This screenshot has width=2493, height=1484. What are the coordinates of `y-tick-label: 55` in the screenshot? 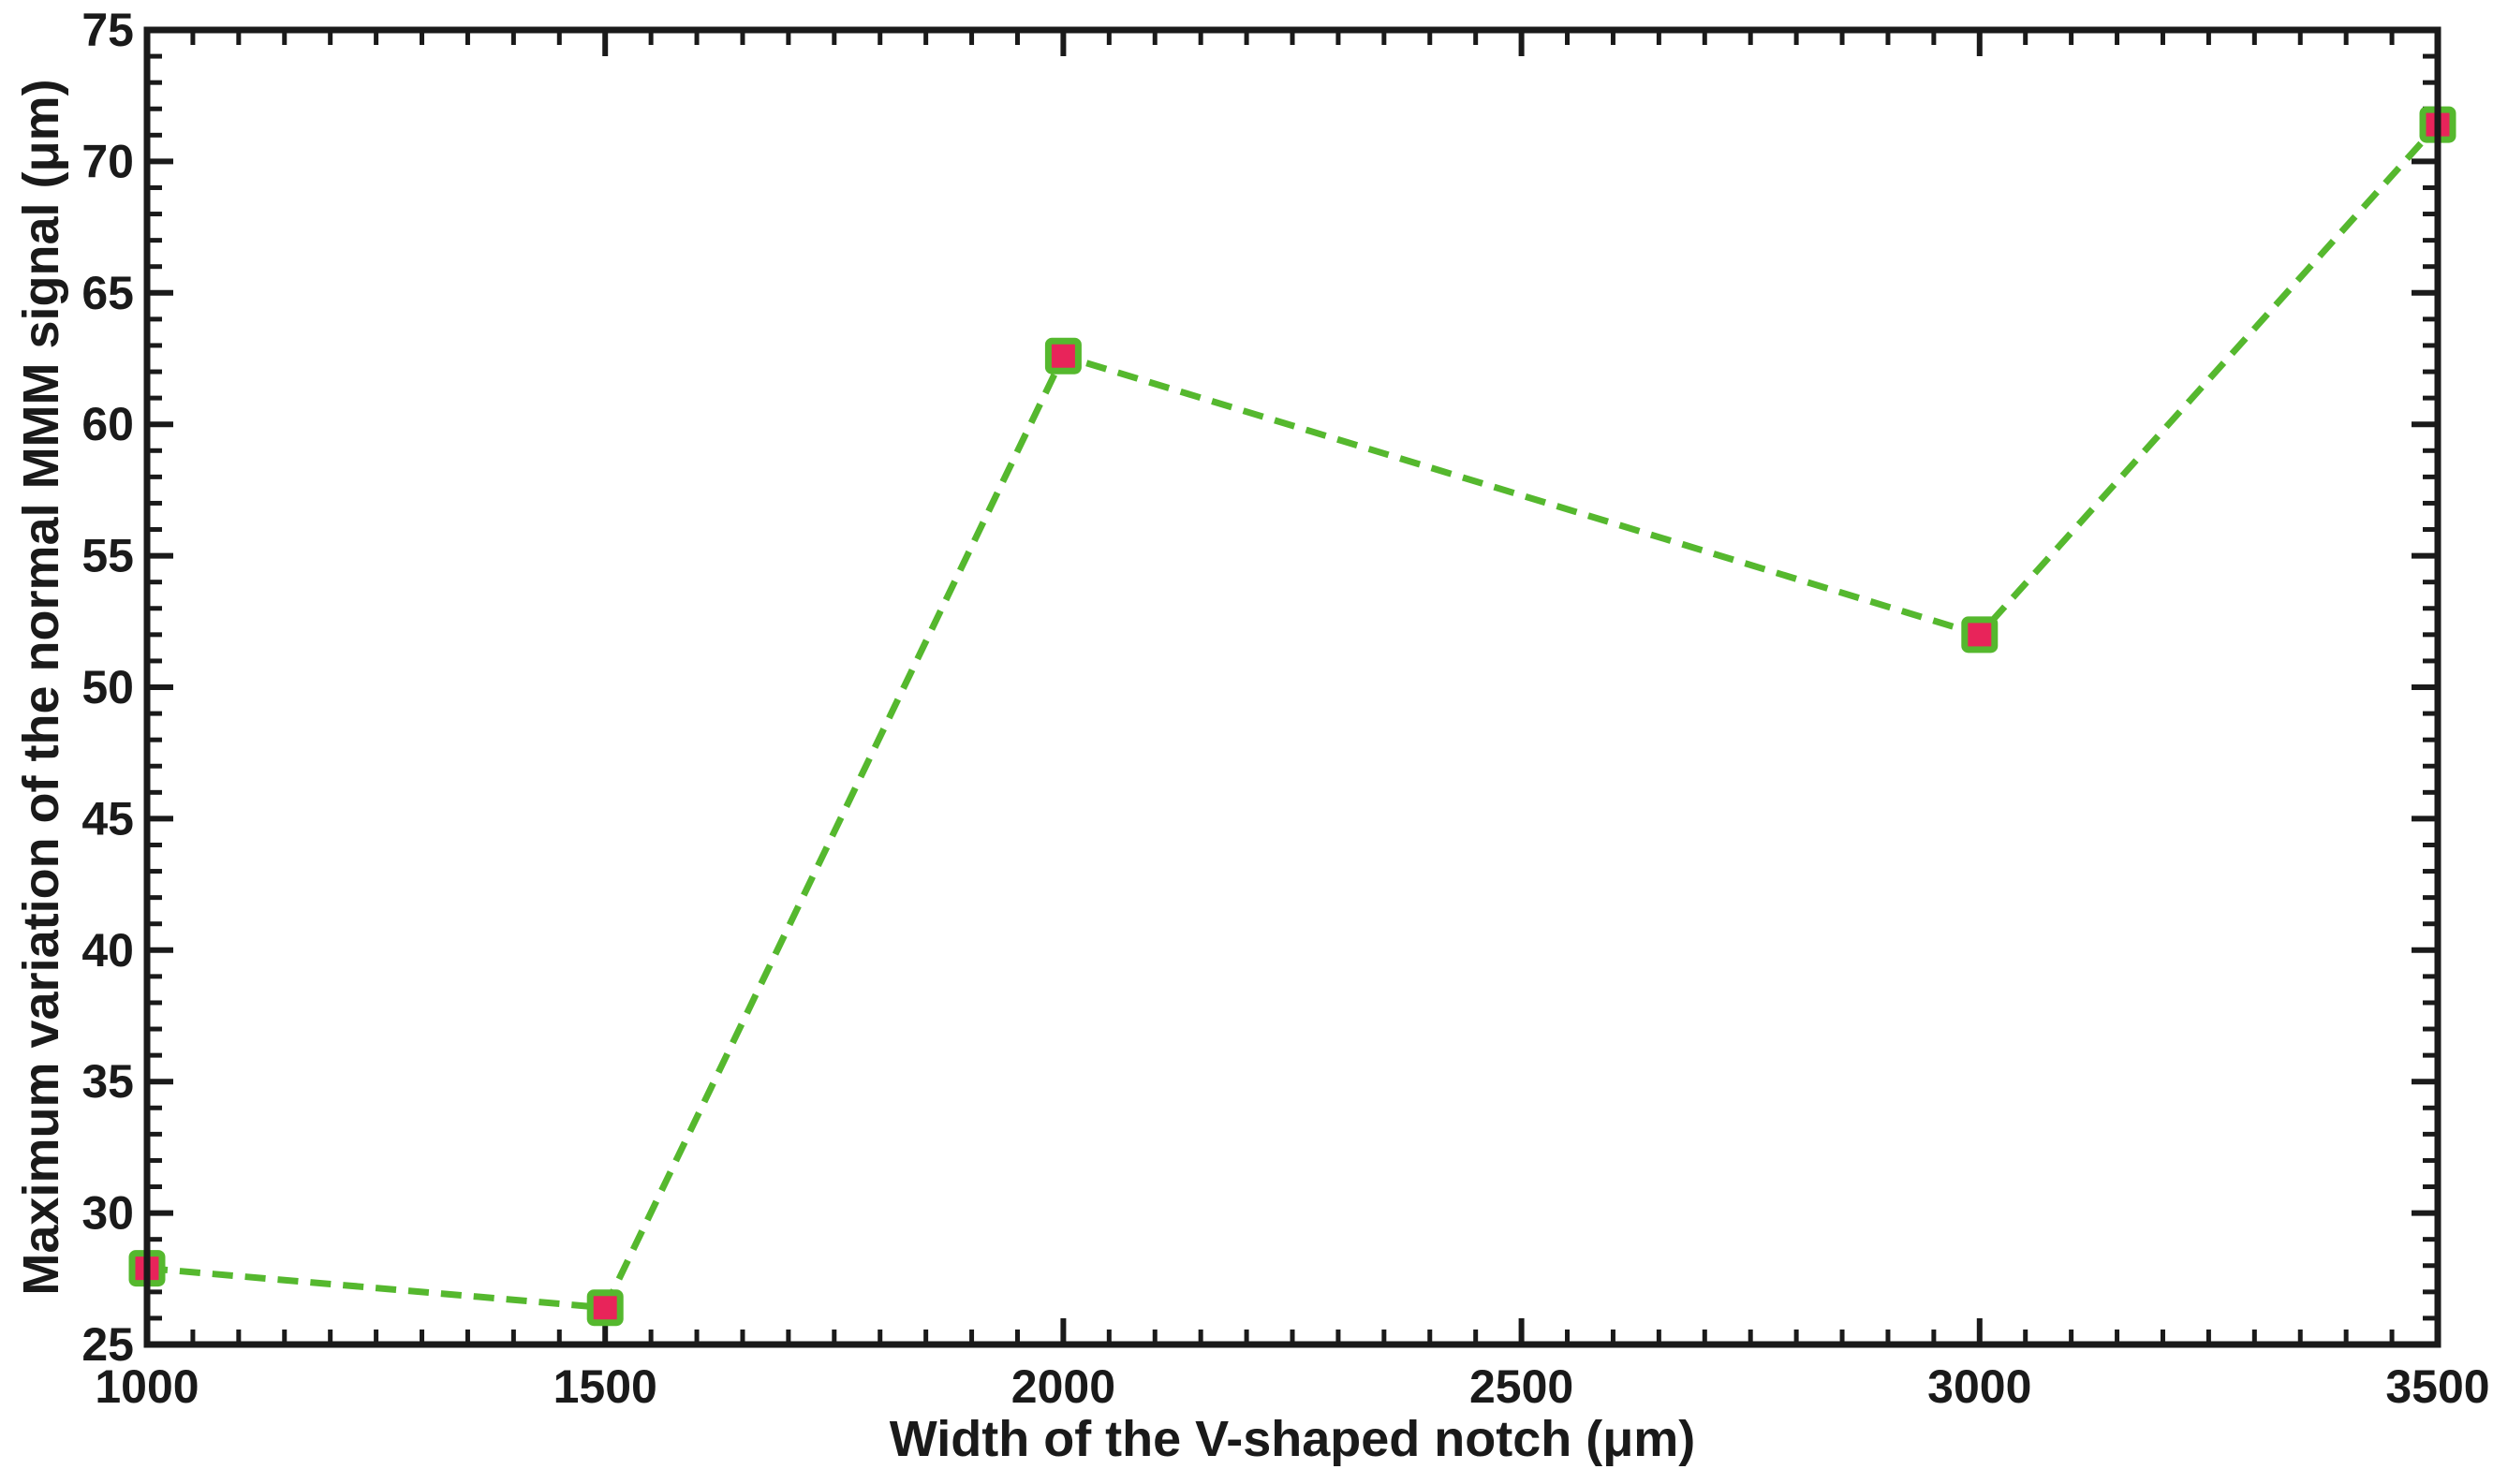 It's located at (108, 556).